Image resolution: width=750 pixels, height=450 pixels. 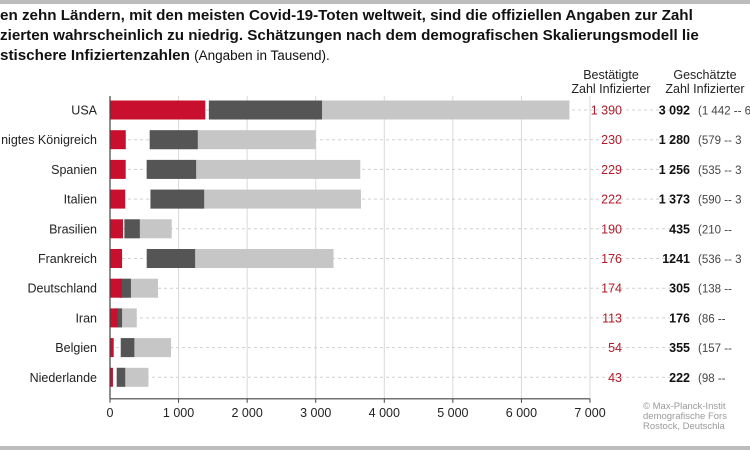 I want to click on estimated-column-header: Geschätzte Zahl Infizierter, so click(x=702, y=82).